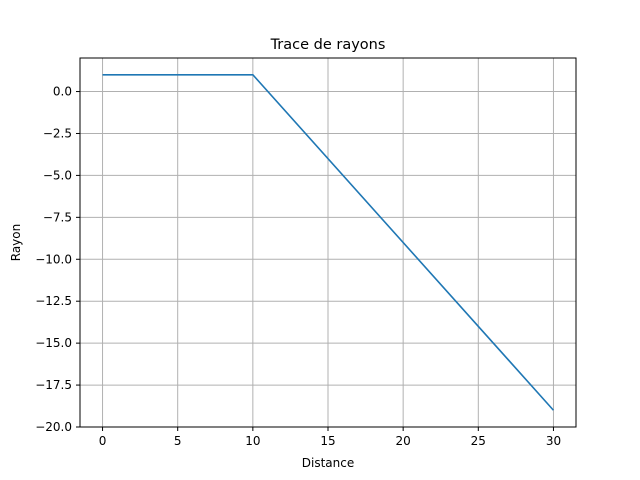  Describe the element at coordinates (53, 427) in the screenshot. I see `y-tick-label: −20.0` at that location.